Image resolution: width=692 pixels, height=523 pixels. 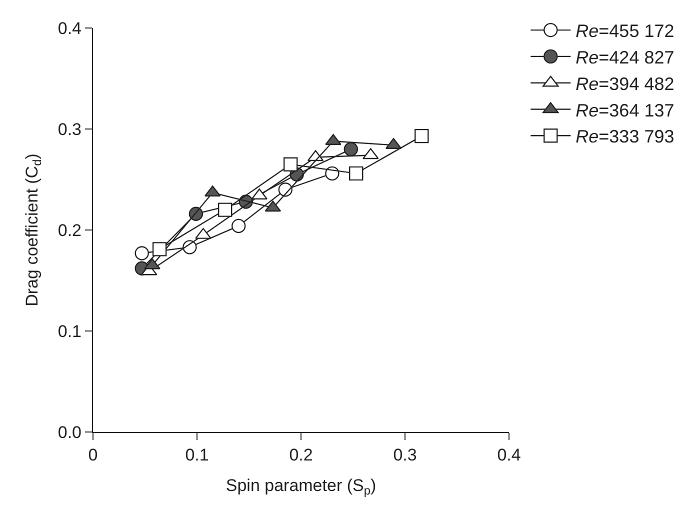 I want to click on y-tick-label: 0.2, so click(x=70, y=230).